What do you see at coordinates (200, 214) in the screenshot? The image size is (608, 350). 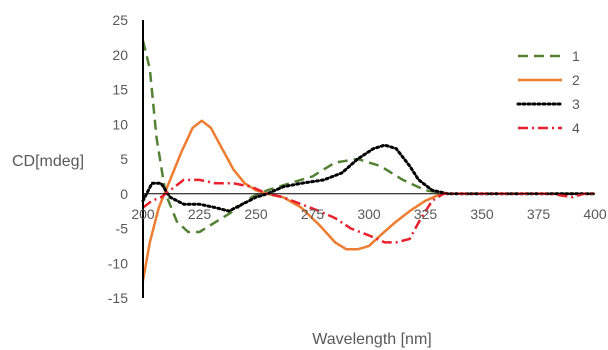 I see `x-tick-label: 225` at bounding box center [200, 214].